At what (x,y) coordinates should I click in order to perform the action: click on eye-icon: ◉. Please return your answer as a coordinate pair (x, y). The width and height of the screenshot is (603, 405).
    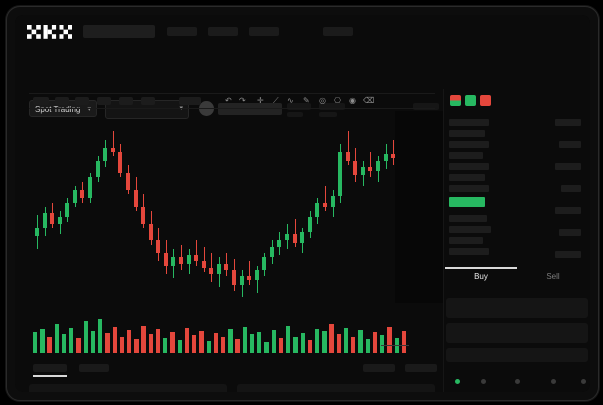
    Looking at the image, I should click on (352, 100).